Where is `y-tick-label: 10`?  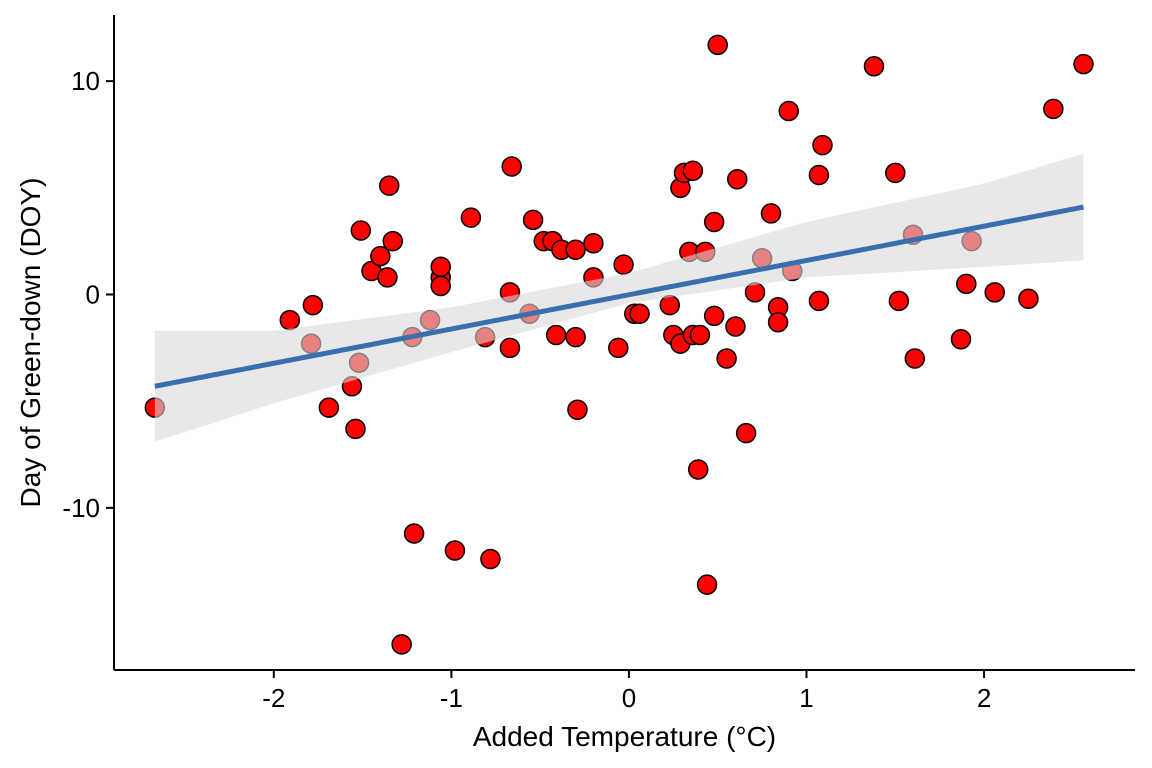 y-tick-label: 10 is located at coordinates (85, 81).